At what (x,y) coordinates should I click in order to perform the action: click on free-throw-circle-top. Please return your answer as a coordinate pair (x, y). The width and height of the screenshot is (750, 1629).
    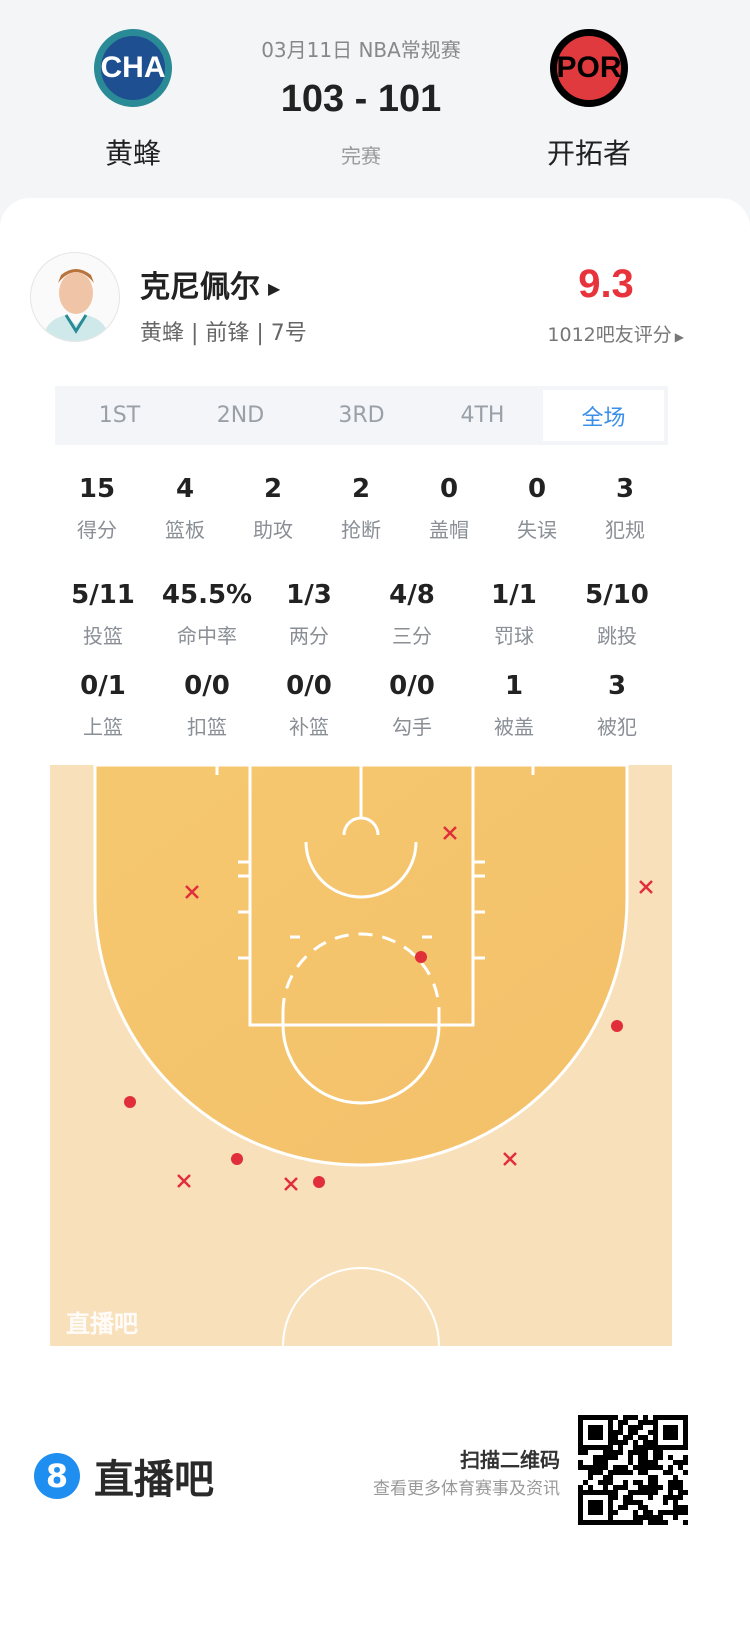
    Looking at the image, I should click on (361, 972).